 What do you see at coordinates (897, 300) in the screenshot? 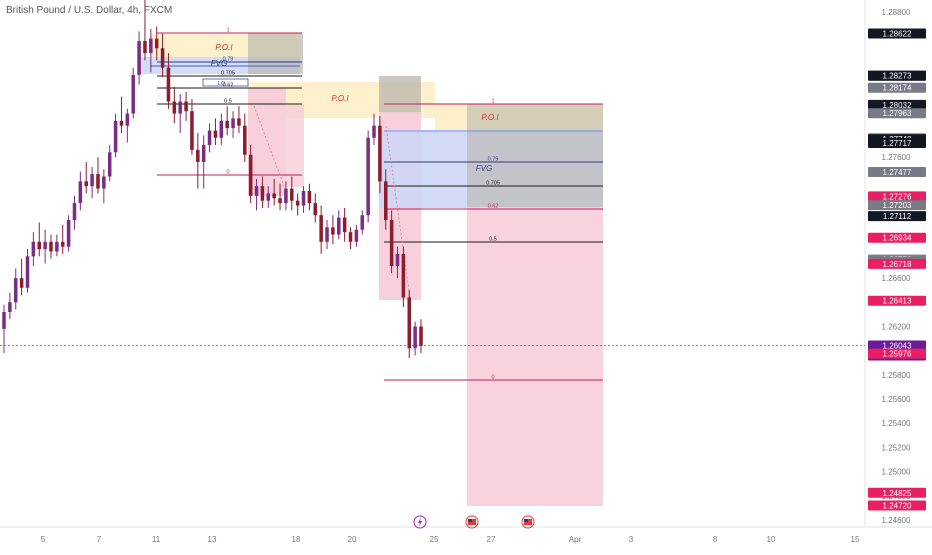
I see `price-level-tag: 1.26413` at bounding box center [897, 300].